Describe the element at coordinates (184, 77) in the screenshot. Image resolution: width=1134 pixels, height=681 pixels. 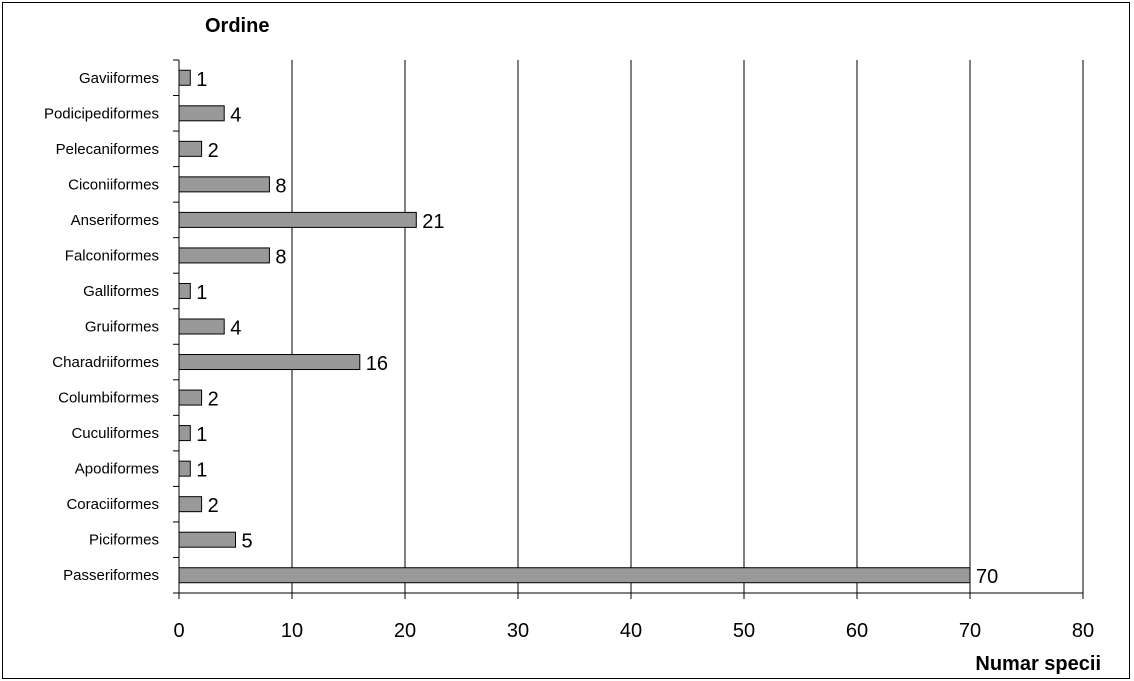
I see `bar-gaviiformes` at that location.